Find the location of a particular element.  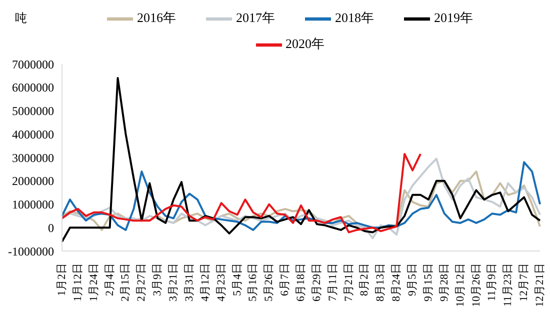

x-tick-label: 8月2日 is located at coordinates (364, 279).